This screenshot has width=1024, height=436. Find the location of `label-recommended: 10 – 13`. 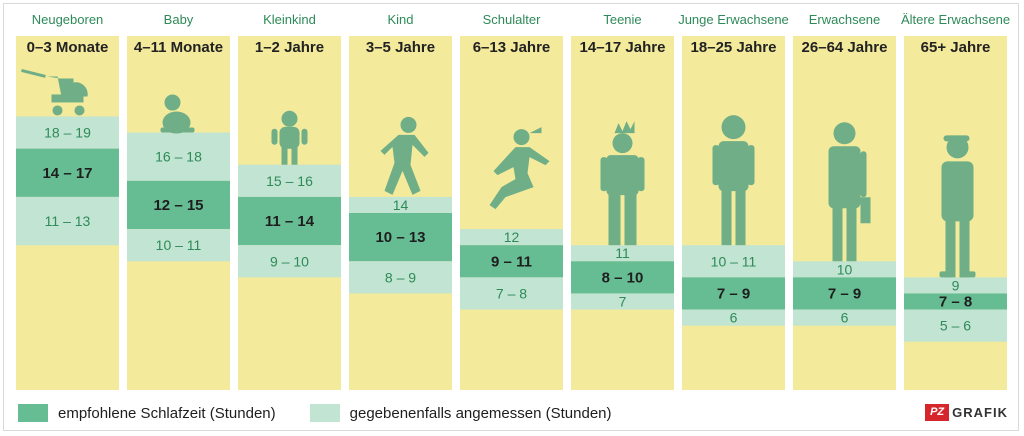

label-recommended: 10 – 13 is located at coordinates (400, 237).